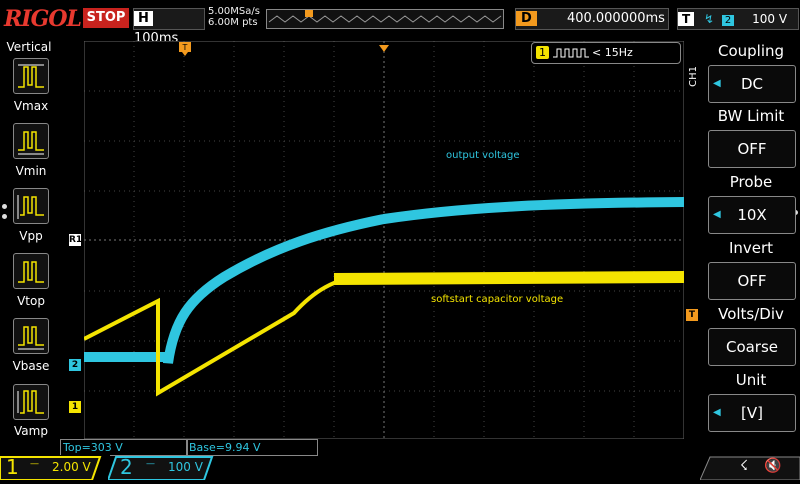 Image resolution: width=800 pixels, height=484 pixels. What do you see at coordinates (616, 18) in the screenshot?
I see `delay-value: 400.000000ms` at bounding box center [616, 18].